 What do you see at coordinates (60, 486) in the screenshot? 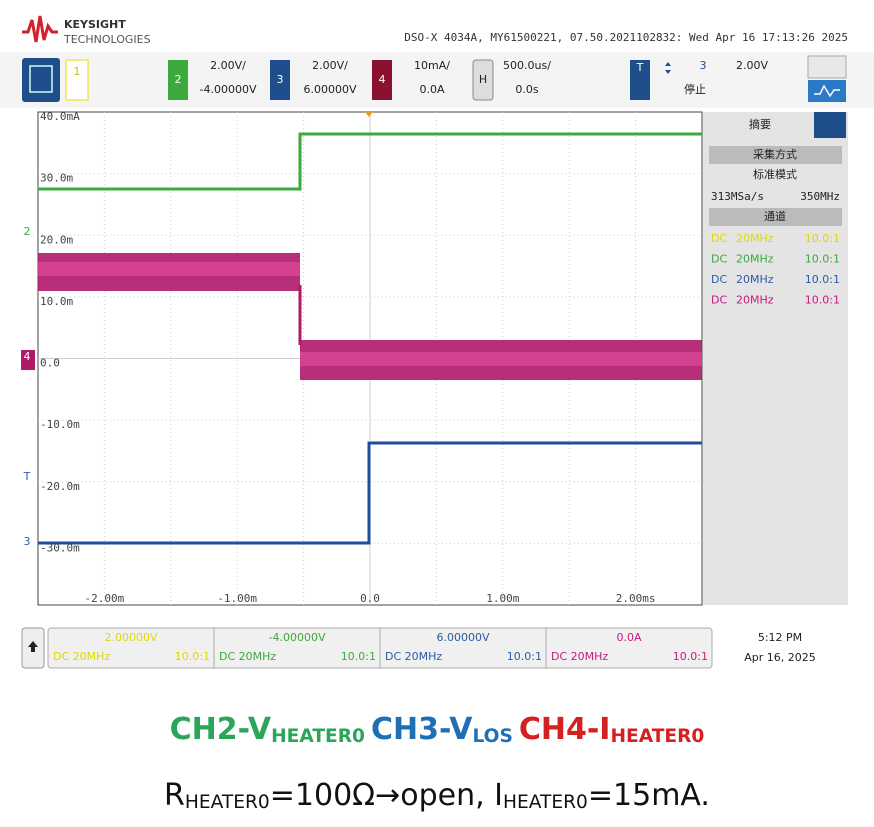
I see `y-label: -20.0m` at bounding box center [60, 486].